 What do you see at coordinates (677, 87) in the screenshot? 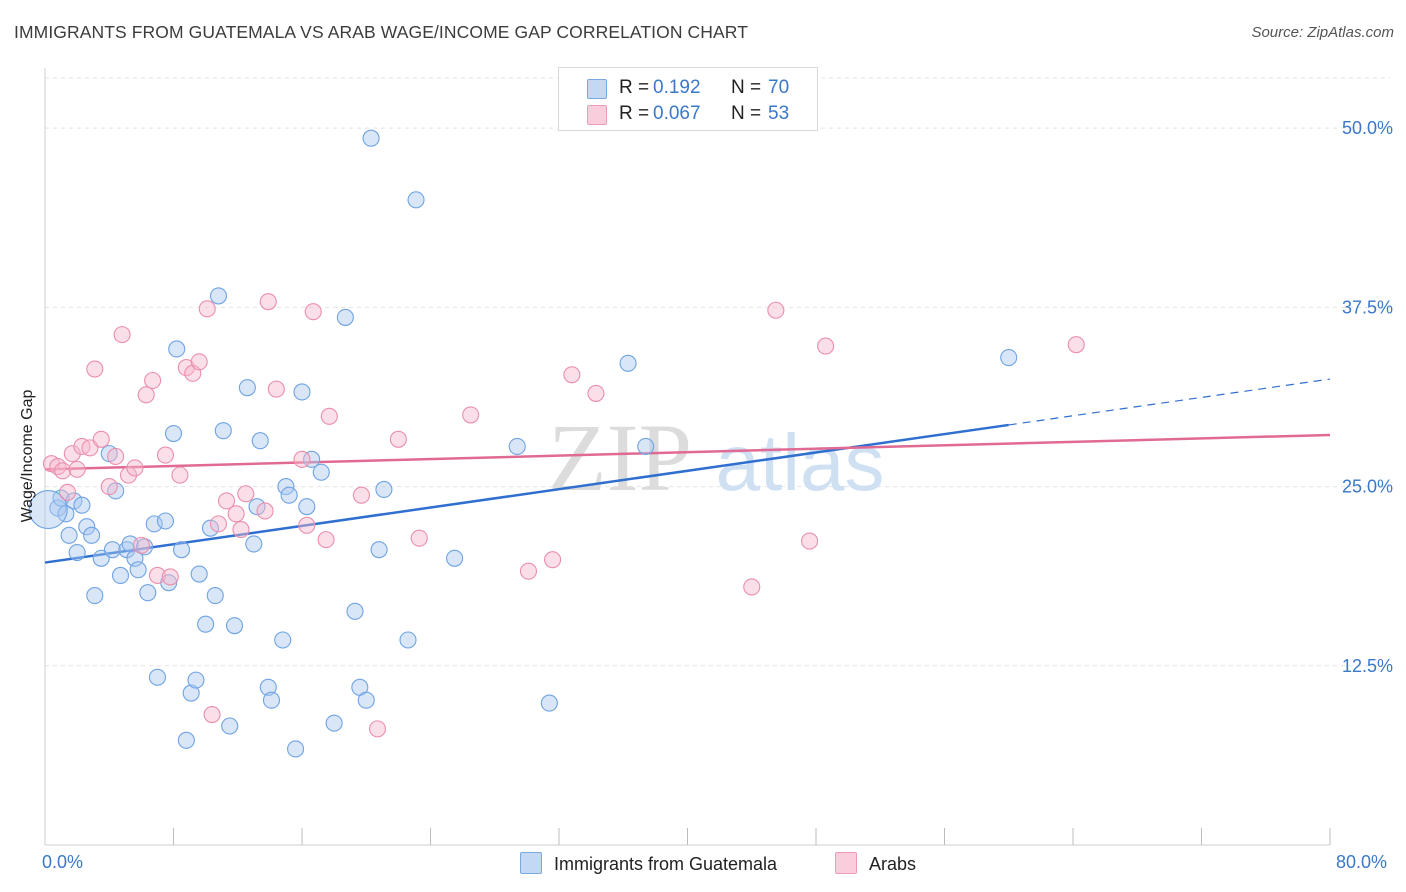
I see `legend-r-value: 0.192` at bounding box center [677, 87].